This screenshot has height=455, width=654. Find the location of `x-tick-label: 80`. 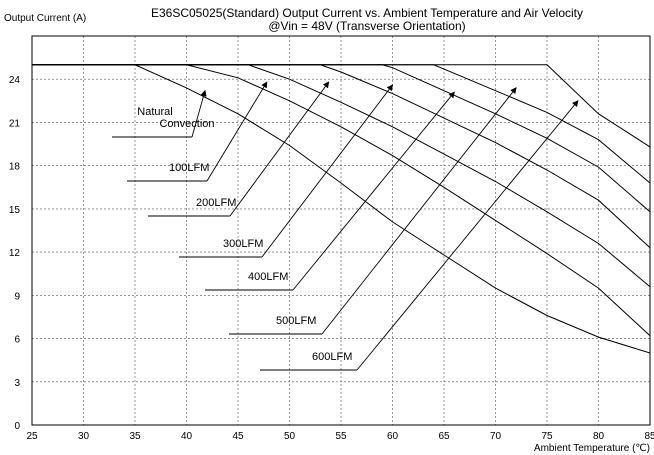

x-tick-label: 80 is located at coordinates (599, 436).